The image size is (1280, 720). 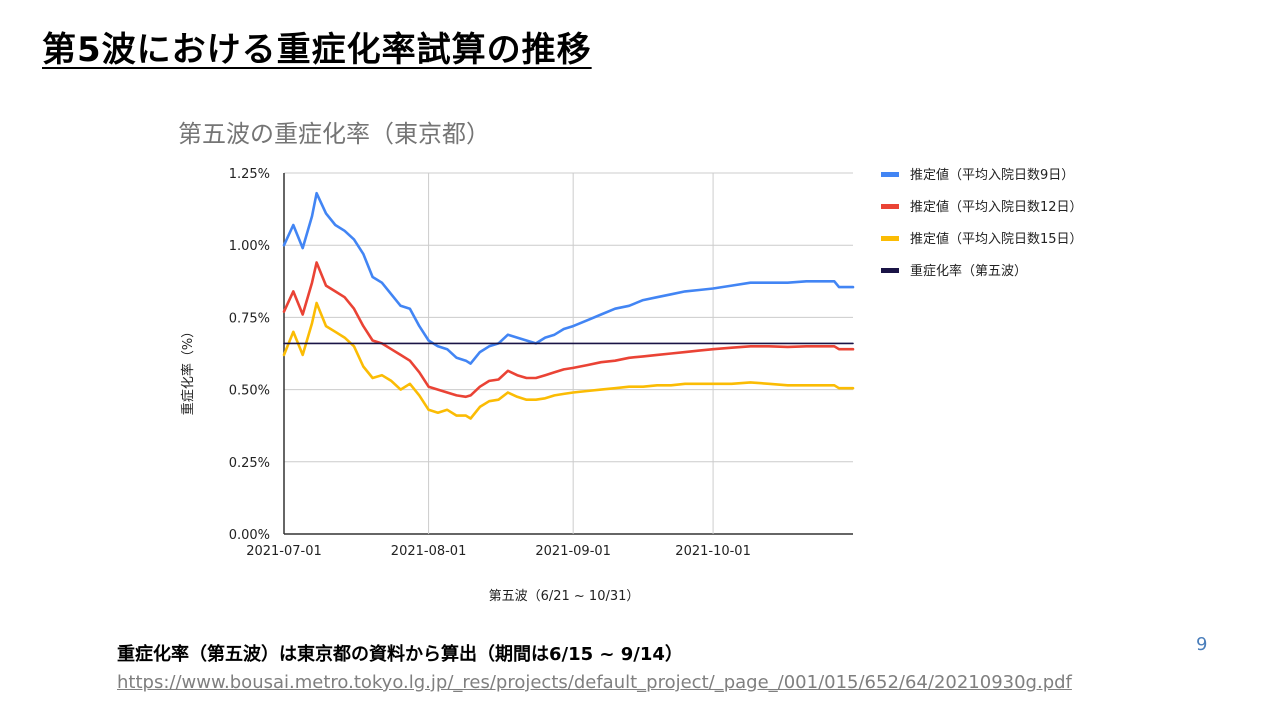 What do you see at coordinates (249, 246) in the screenshot?
I see `y-tick-label: 1.00%` at bounding box center [249, 246].